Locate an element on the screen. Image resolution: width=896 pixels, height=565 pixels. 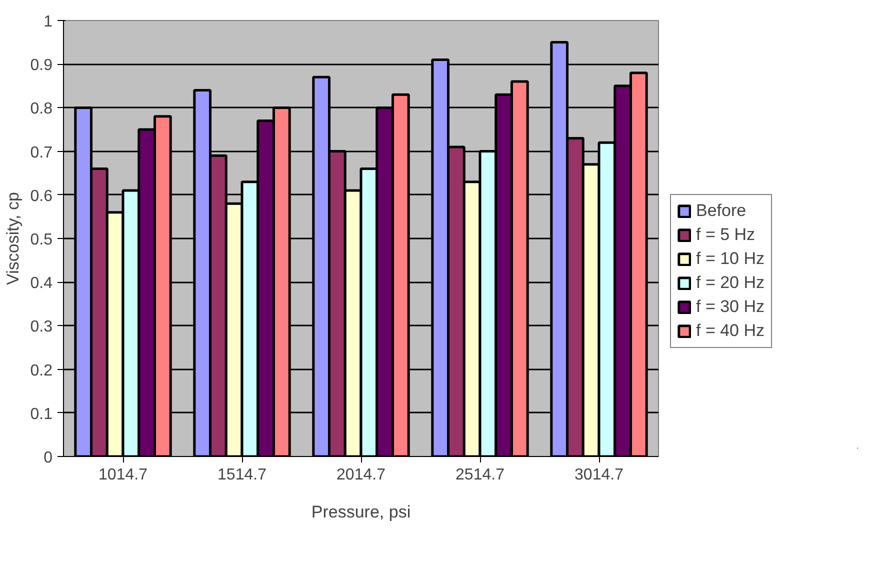
x-tick-label: 1514.7 is located at coordinates (242, 475).